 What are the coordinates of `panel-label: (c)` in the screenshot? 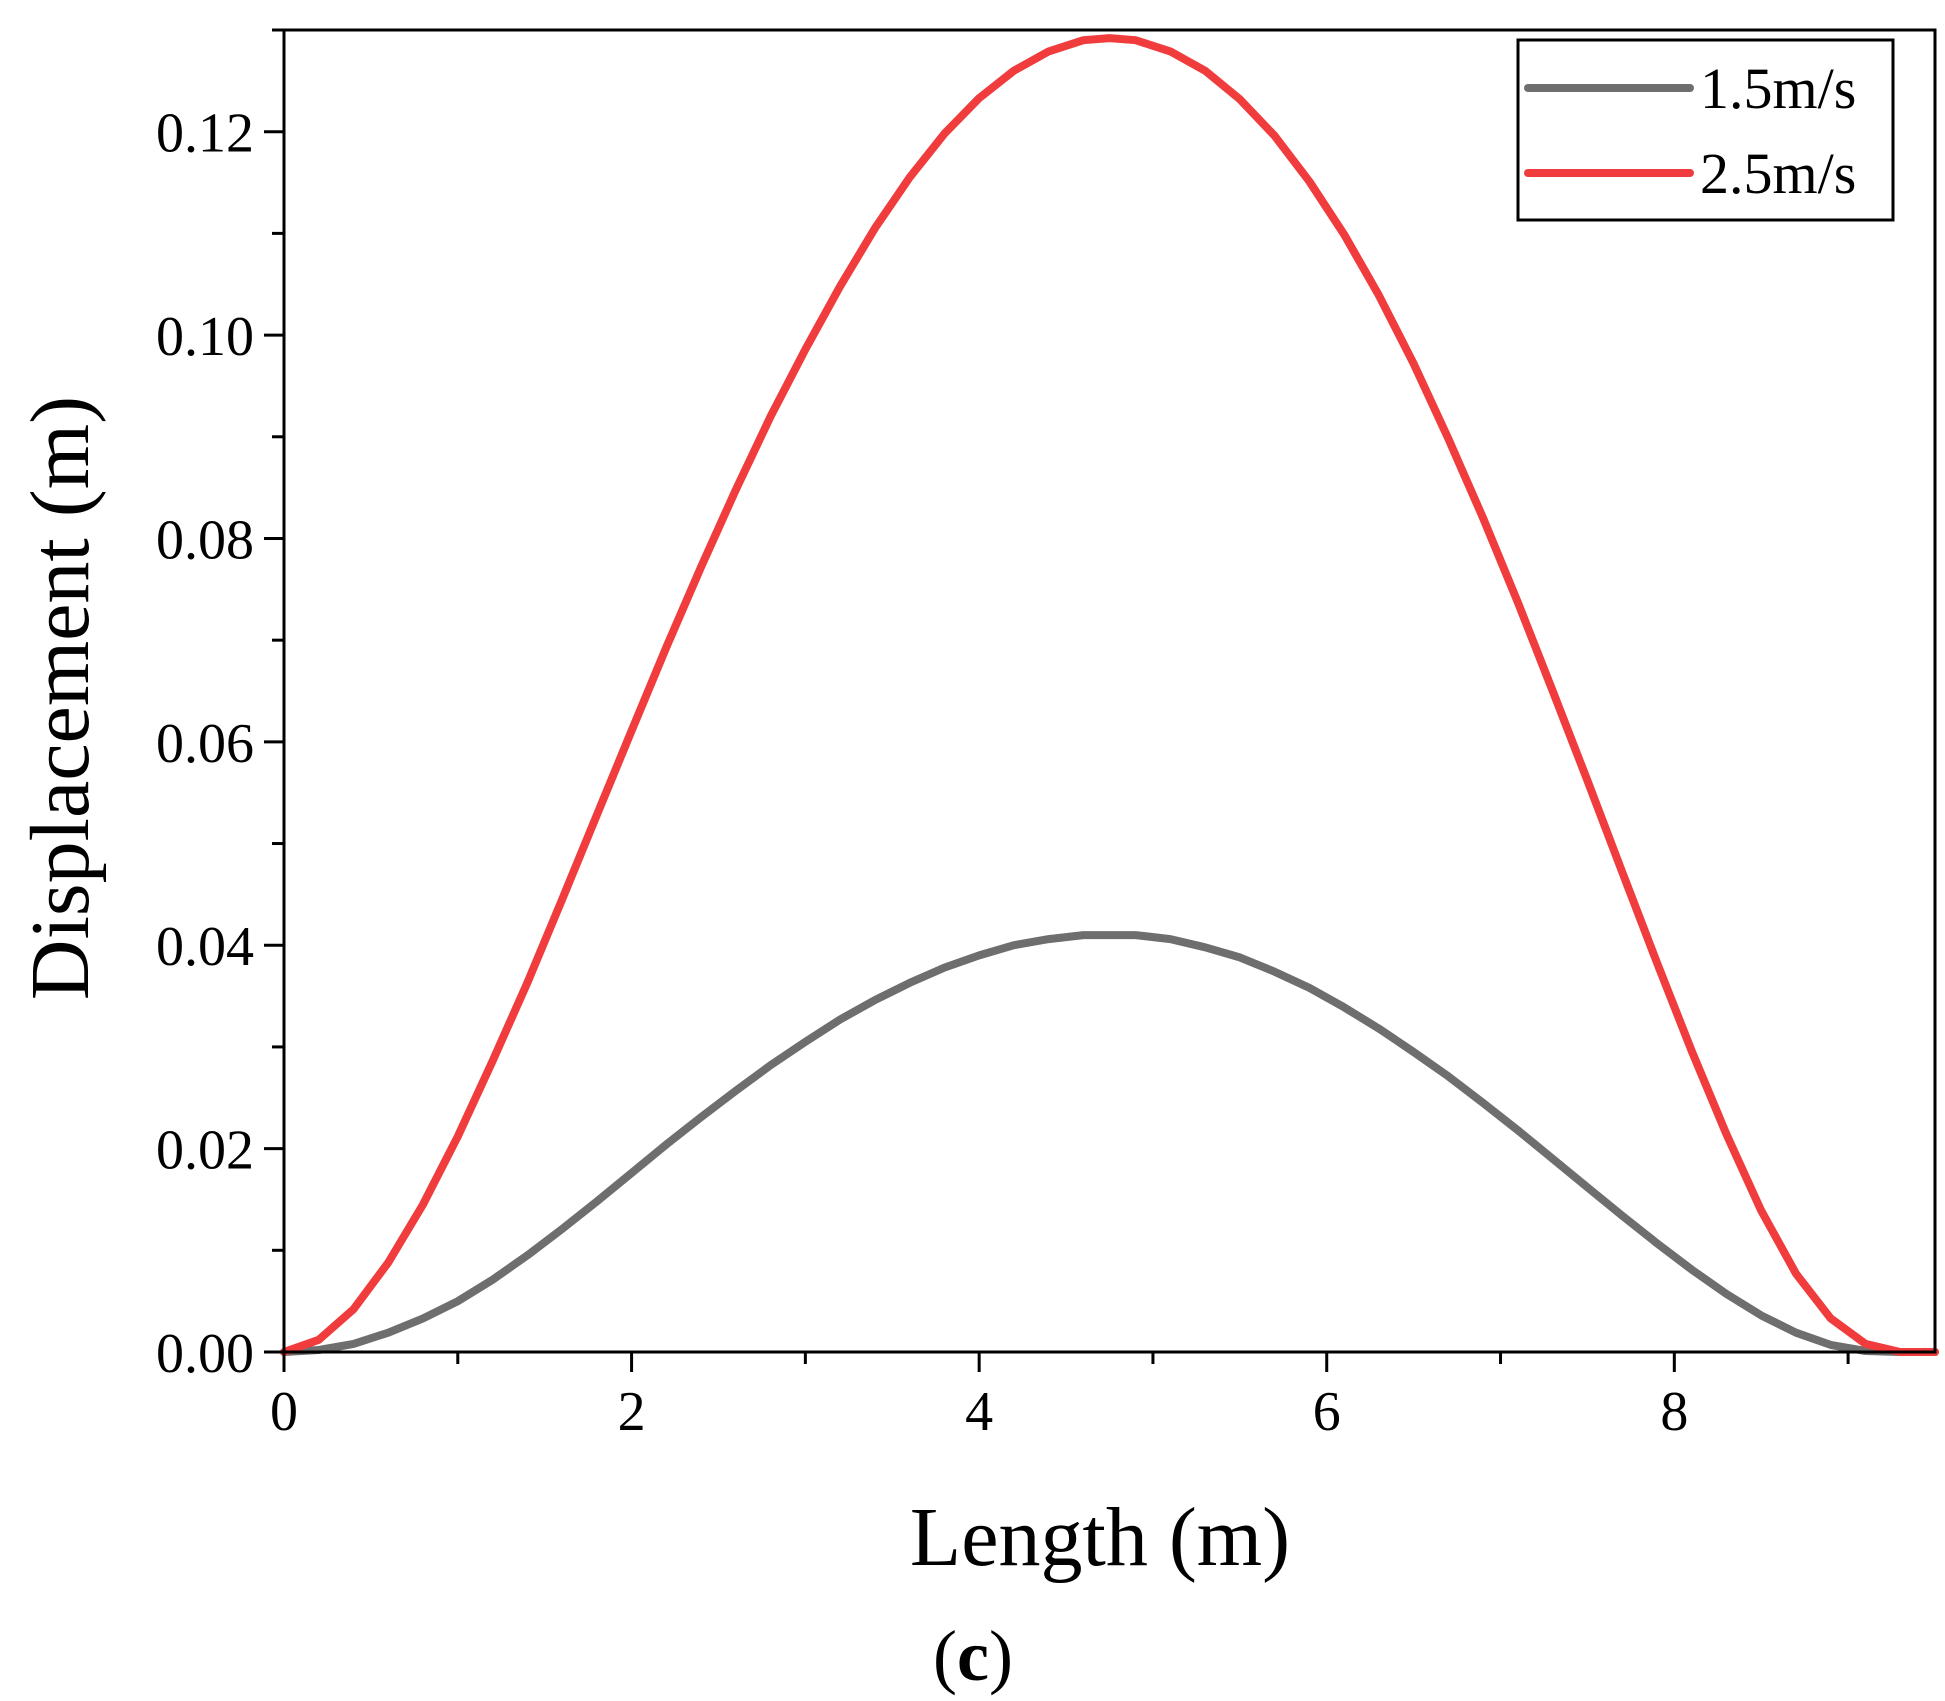 It's located at (973, 1656).